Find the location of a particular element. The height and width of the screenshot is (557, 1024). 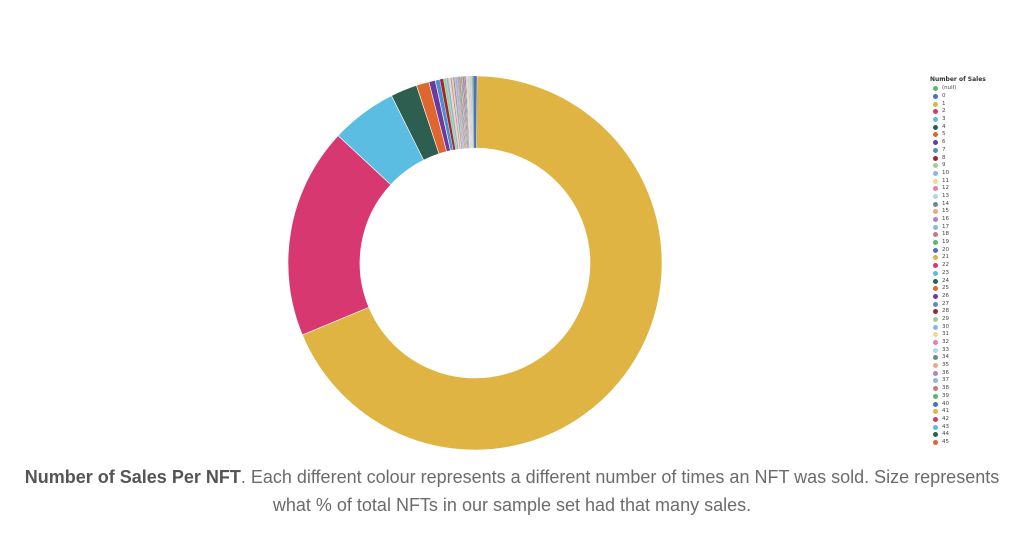

legend-label: 16 is located at coordinates (945, 219).